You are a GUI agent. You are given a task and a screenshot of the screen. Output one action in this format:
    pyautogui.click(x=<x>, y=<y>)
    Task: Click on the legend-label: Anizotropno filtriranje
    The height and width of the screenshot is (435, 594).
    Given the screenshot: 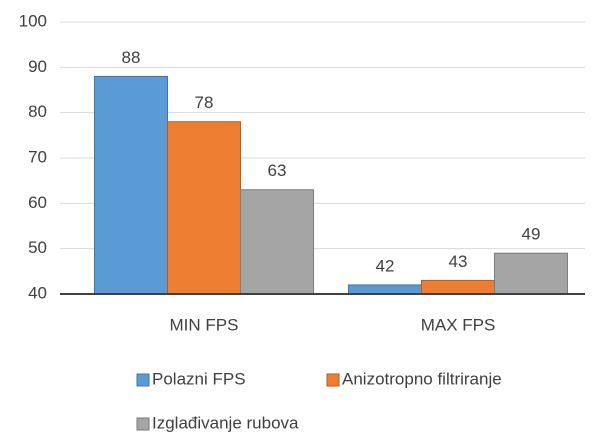 What is the action you would take?
    pyautogui.click(x=422, y=378)
    